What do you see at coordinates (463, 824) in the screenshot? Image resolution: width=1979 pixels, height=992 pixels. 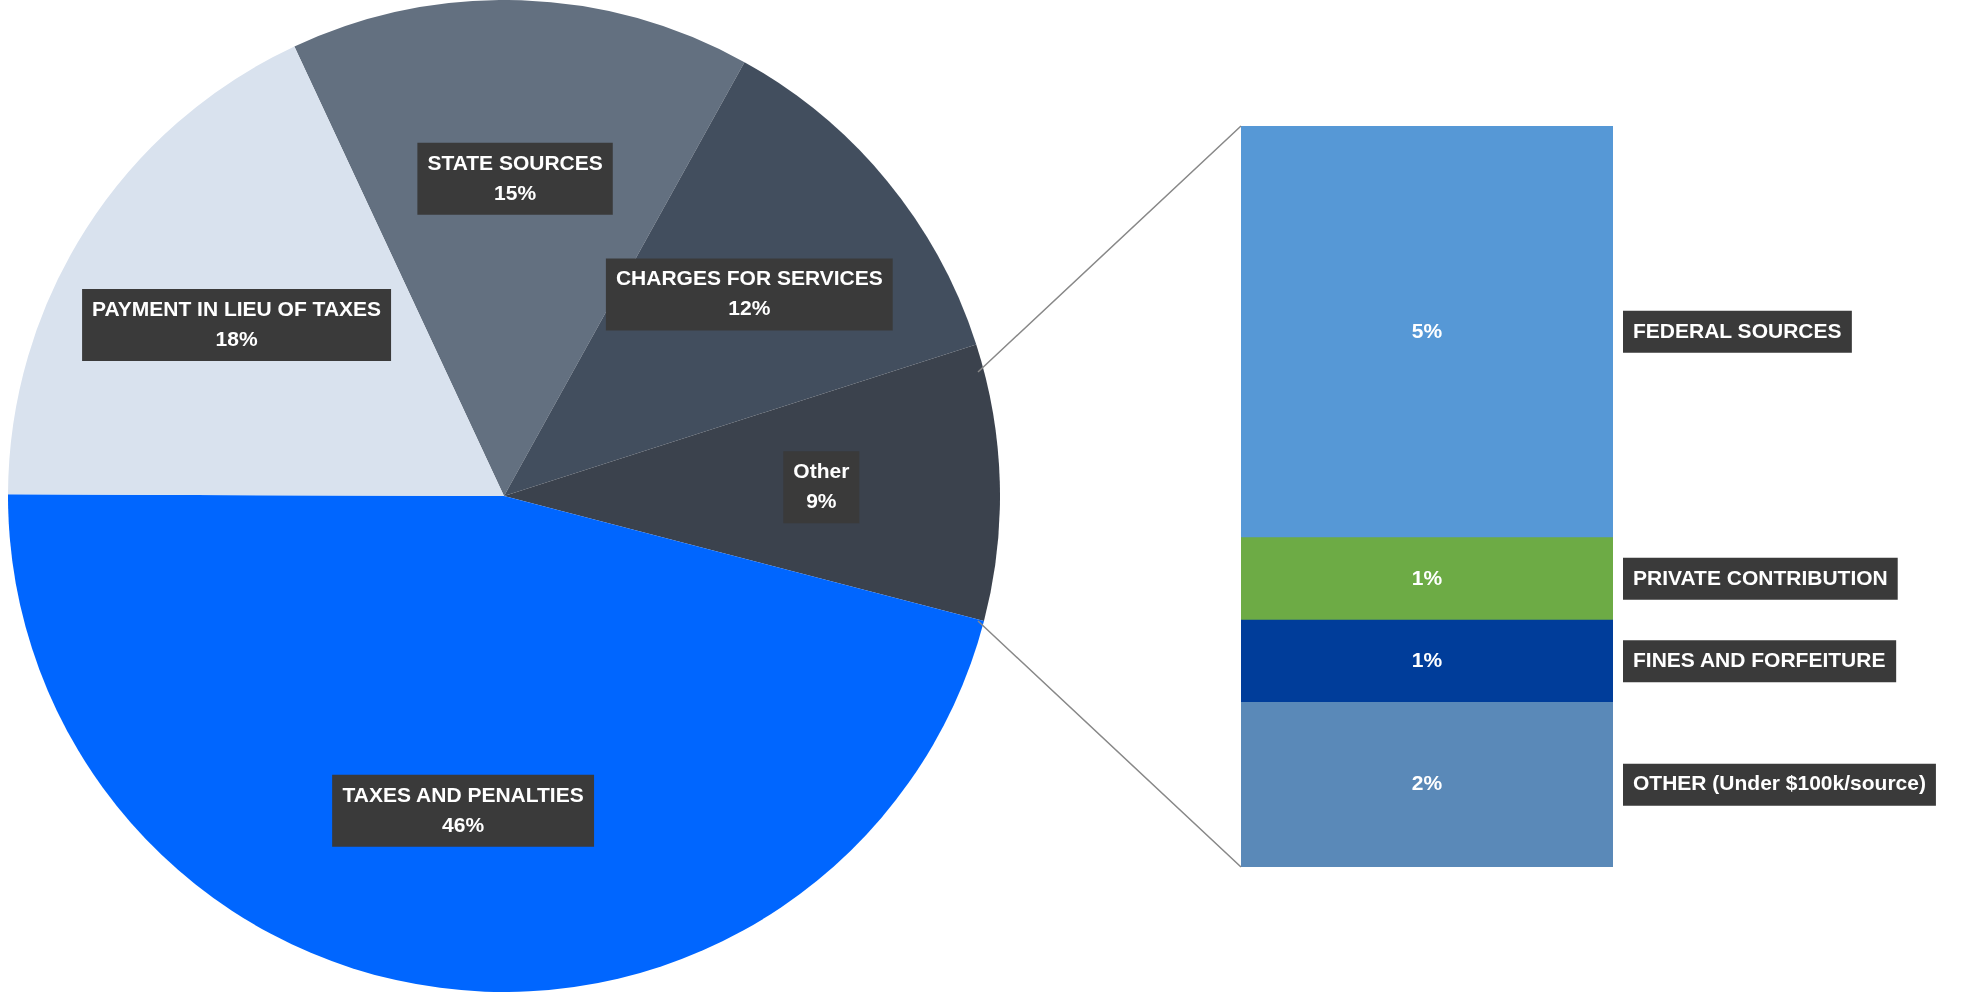 I see `data-label: 46%` at bounding box center [463, 824].